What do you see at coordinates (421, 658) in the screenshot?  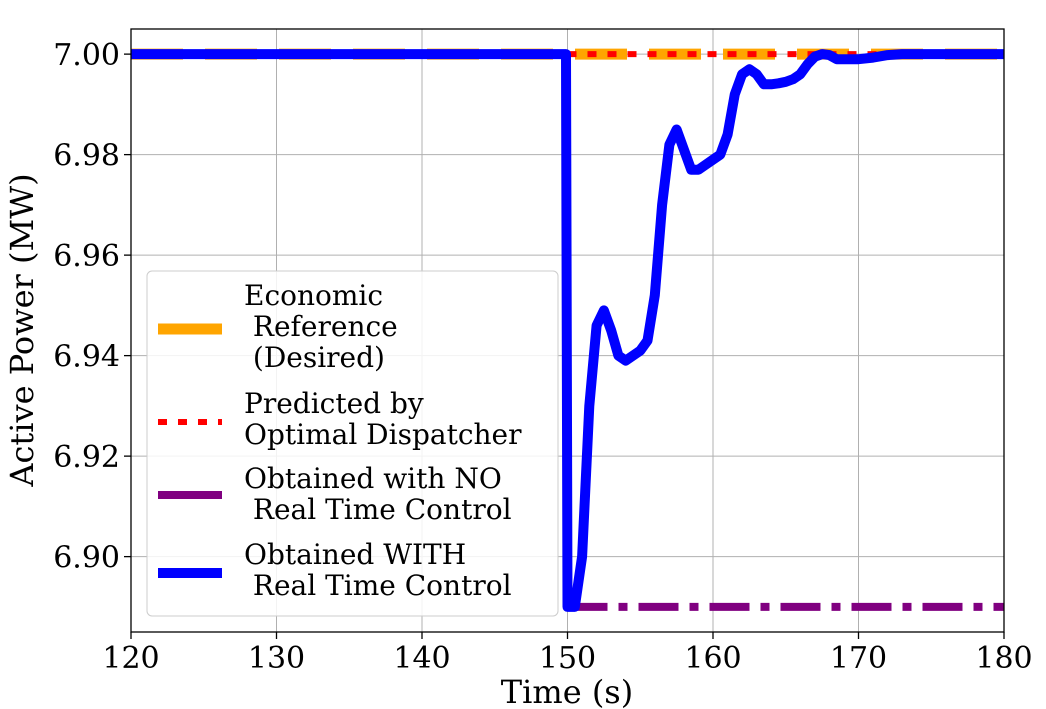 I see `x-tick-label: 140` at bounding box center [421, 658].